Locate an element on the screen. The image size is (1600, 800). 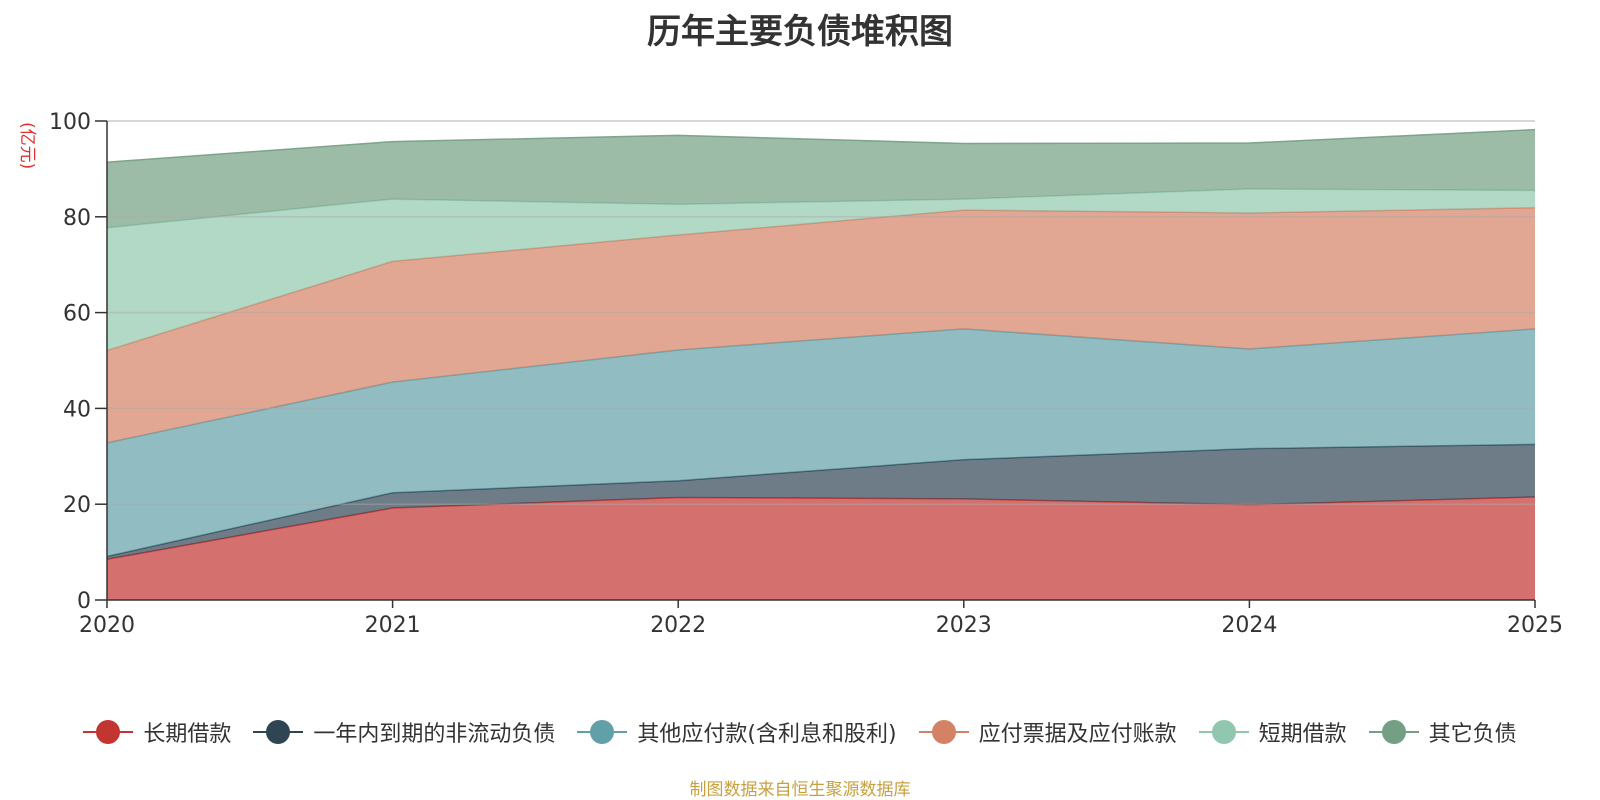
legend-label: 其它负债 is located at coordinates (1472, 734).